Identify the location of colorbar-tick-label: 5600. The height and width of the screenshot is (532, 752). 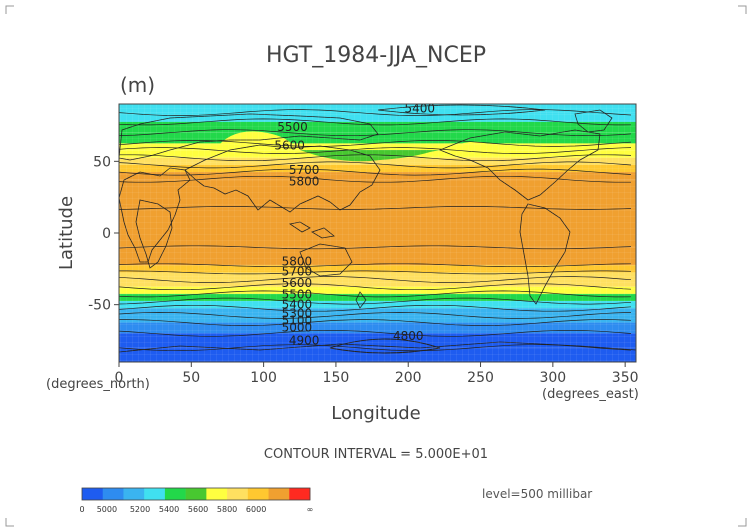
(198, 509).